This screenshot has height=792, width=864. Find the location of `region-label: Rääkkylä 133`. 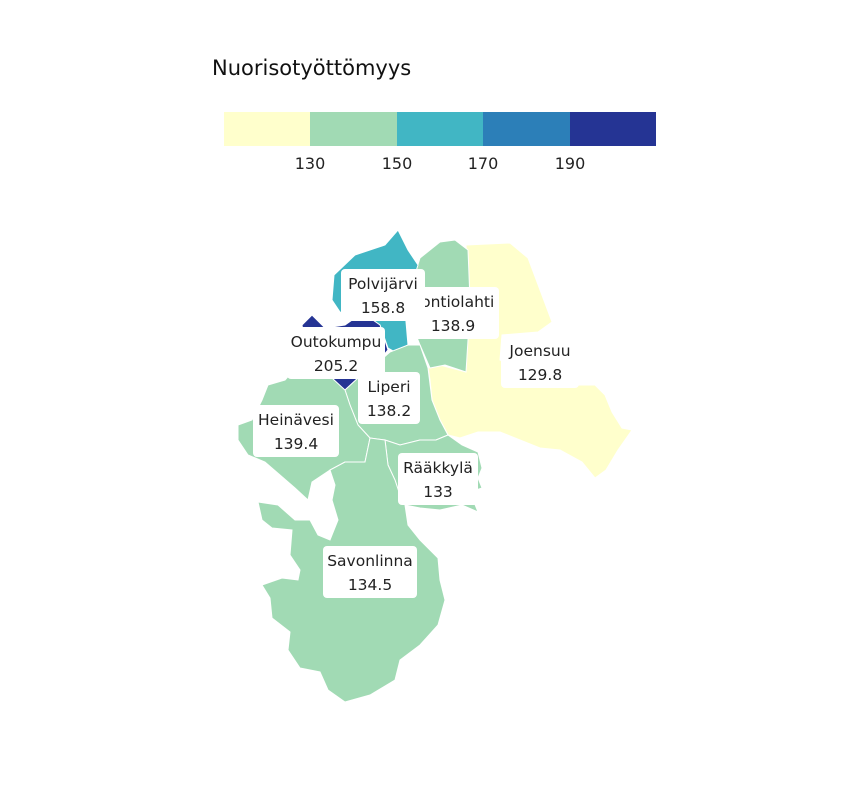

region-label: Rääkkylä 133 is located at coordinates (438, 479).